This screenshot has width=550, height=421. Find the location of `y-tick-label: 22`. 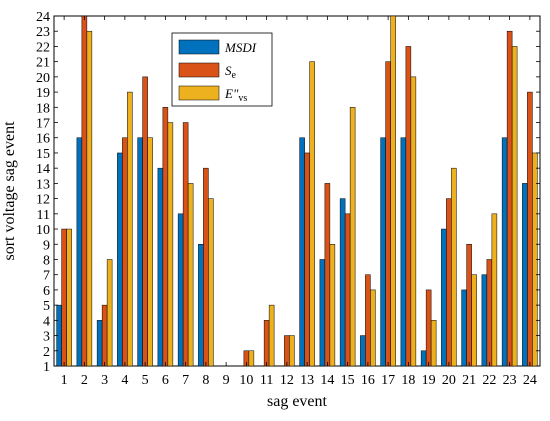

y-tick-label: 22 is located at coordinates (43, 47).